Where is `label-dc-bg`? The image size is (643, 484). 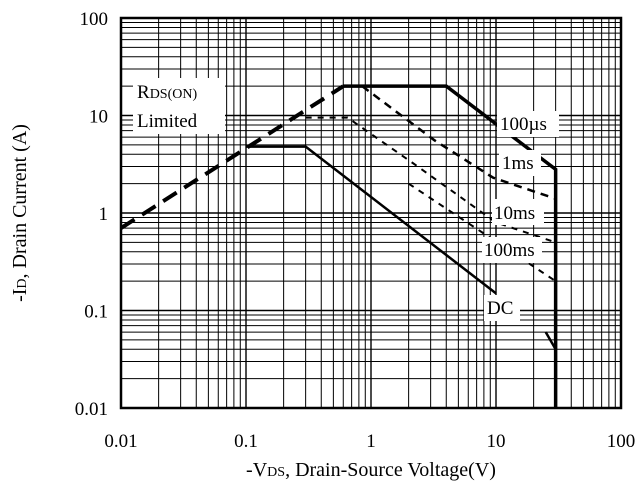 label-dc-bg is located at coordinates (502, 308).